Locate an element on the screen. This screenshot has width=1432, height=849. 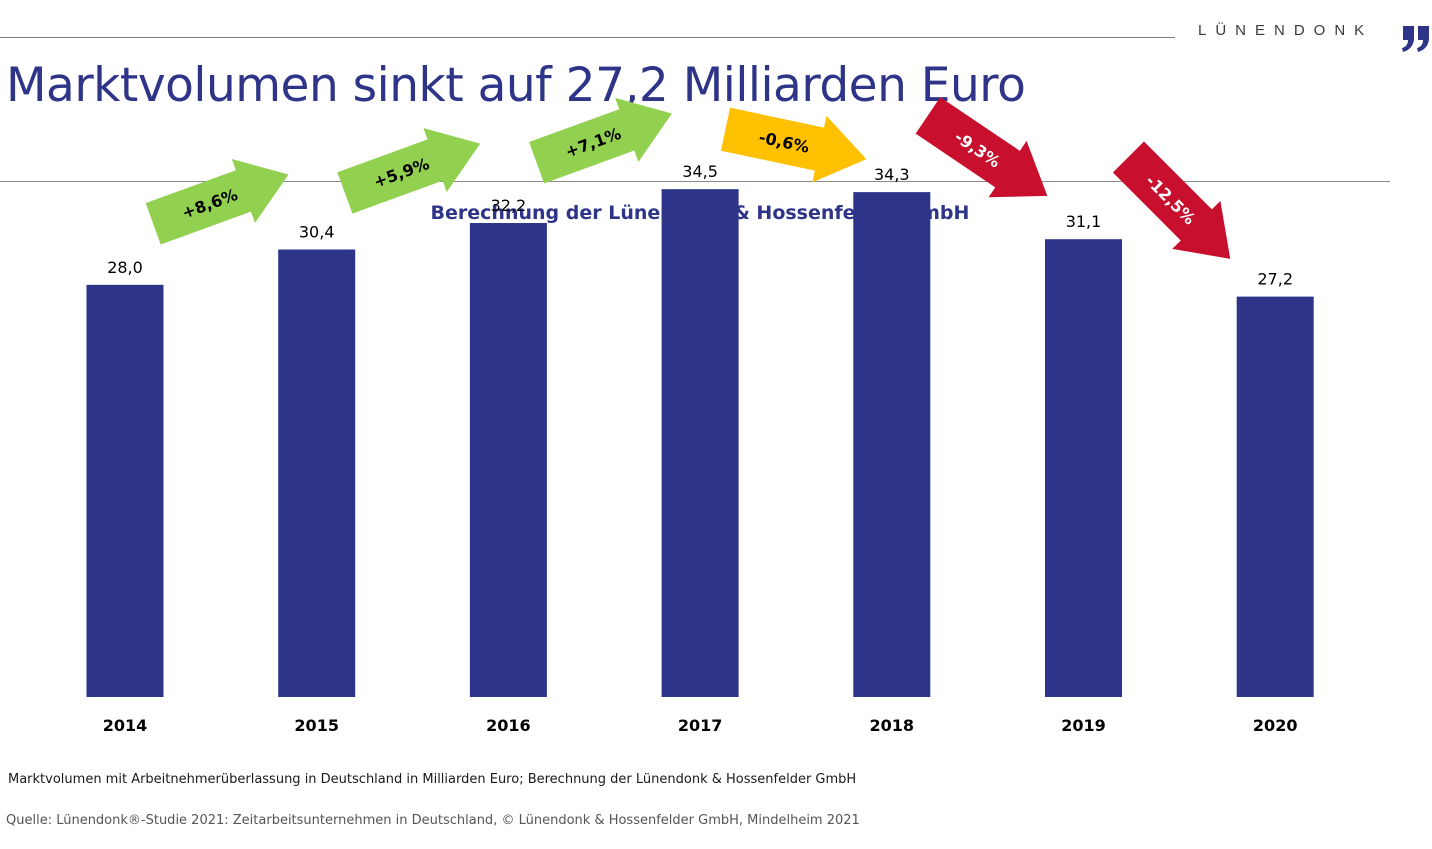
change-arrow-2015-2016: +5,9% is located at coordinates (409, 171).